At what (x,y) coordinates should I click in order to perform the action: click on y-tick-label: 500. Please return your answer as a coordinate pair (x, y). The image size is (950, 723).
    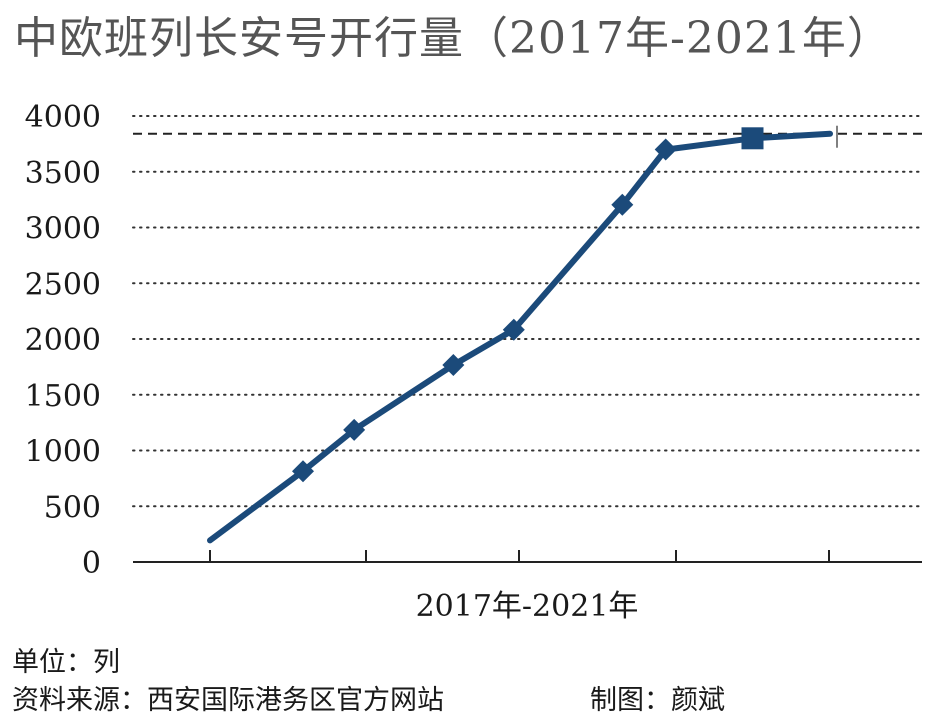
    Looking at the image, I should click on (72, 507).